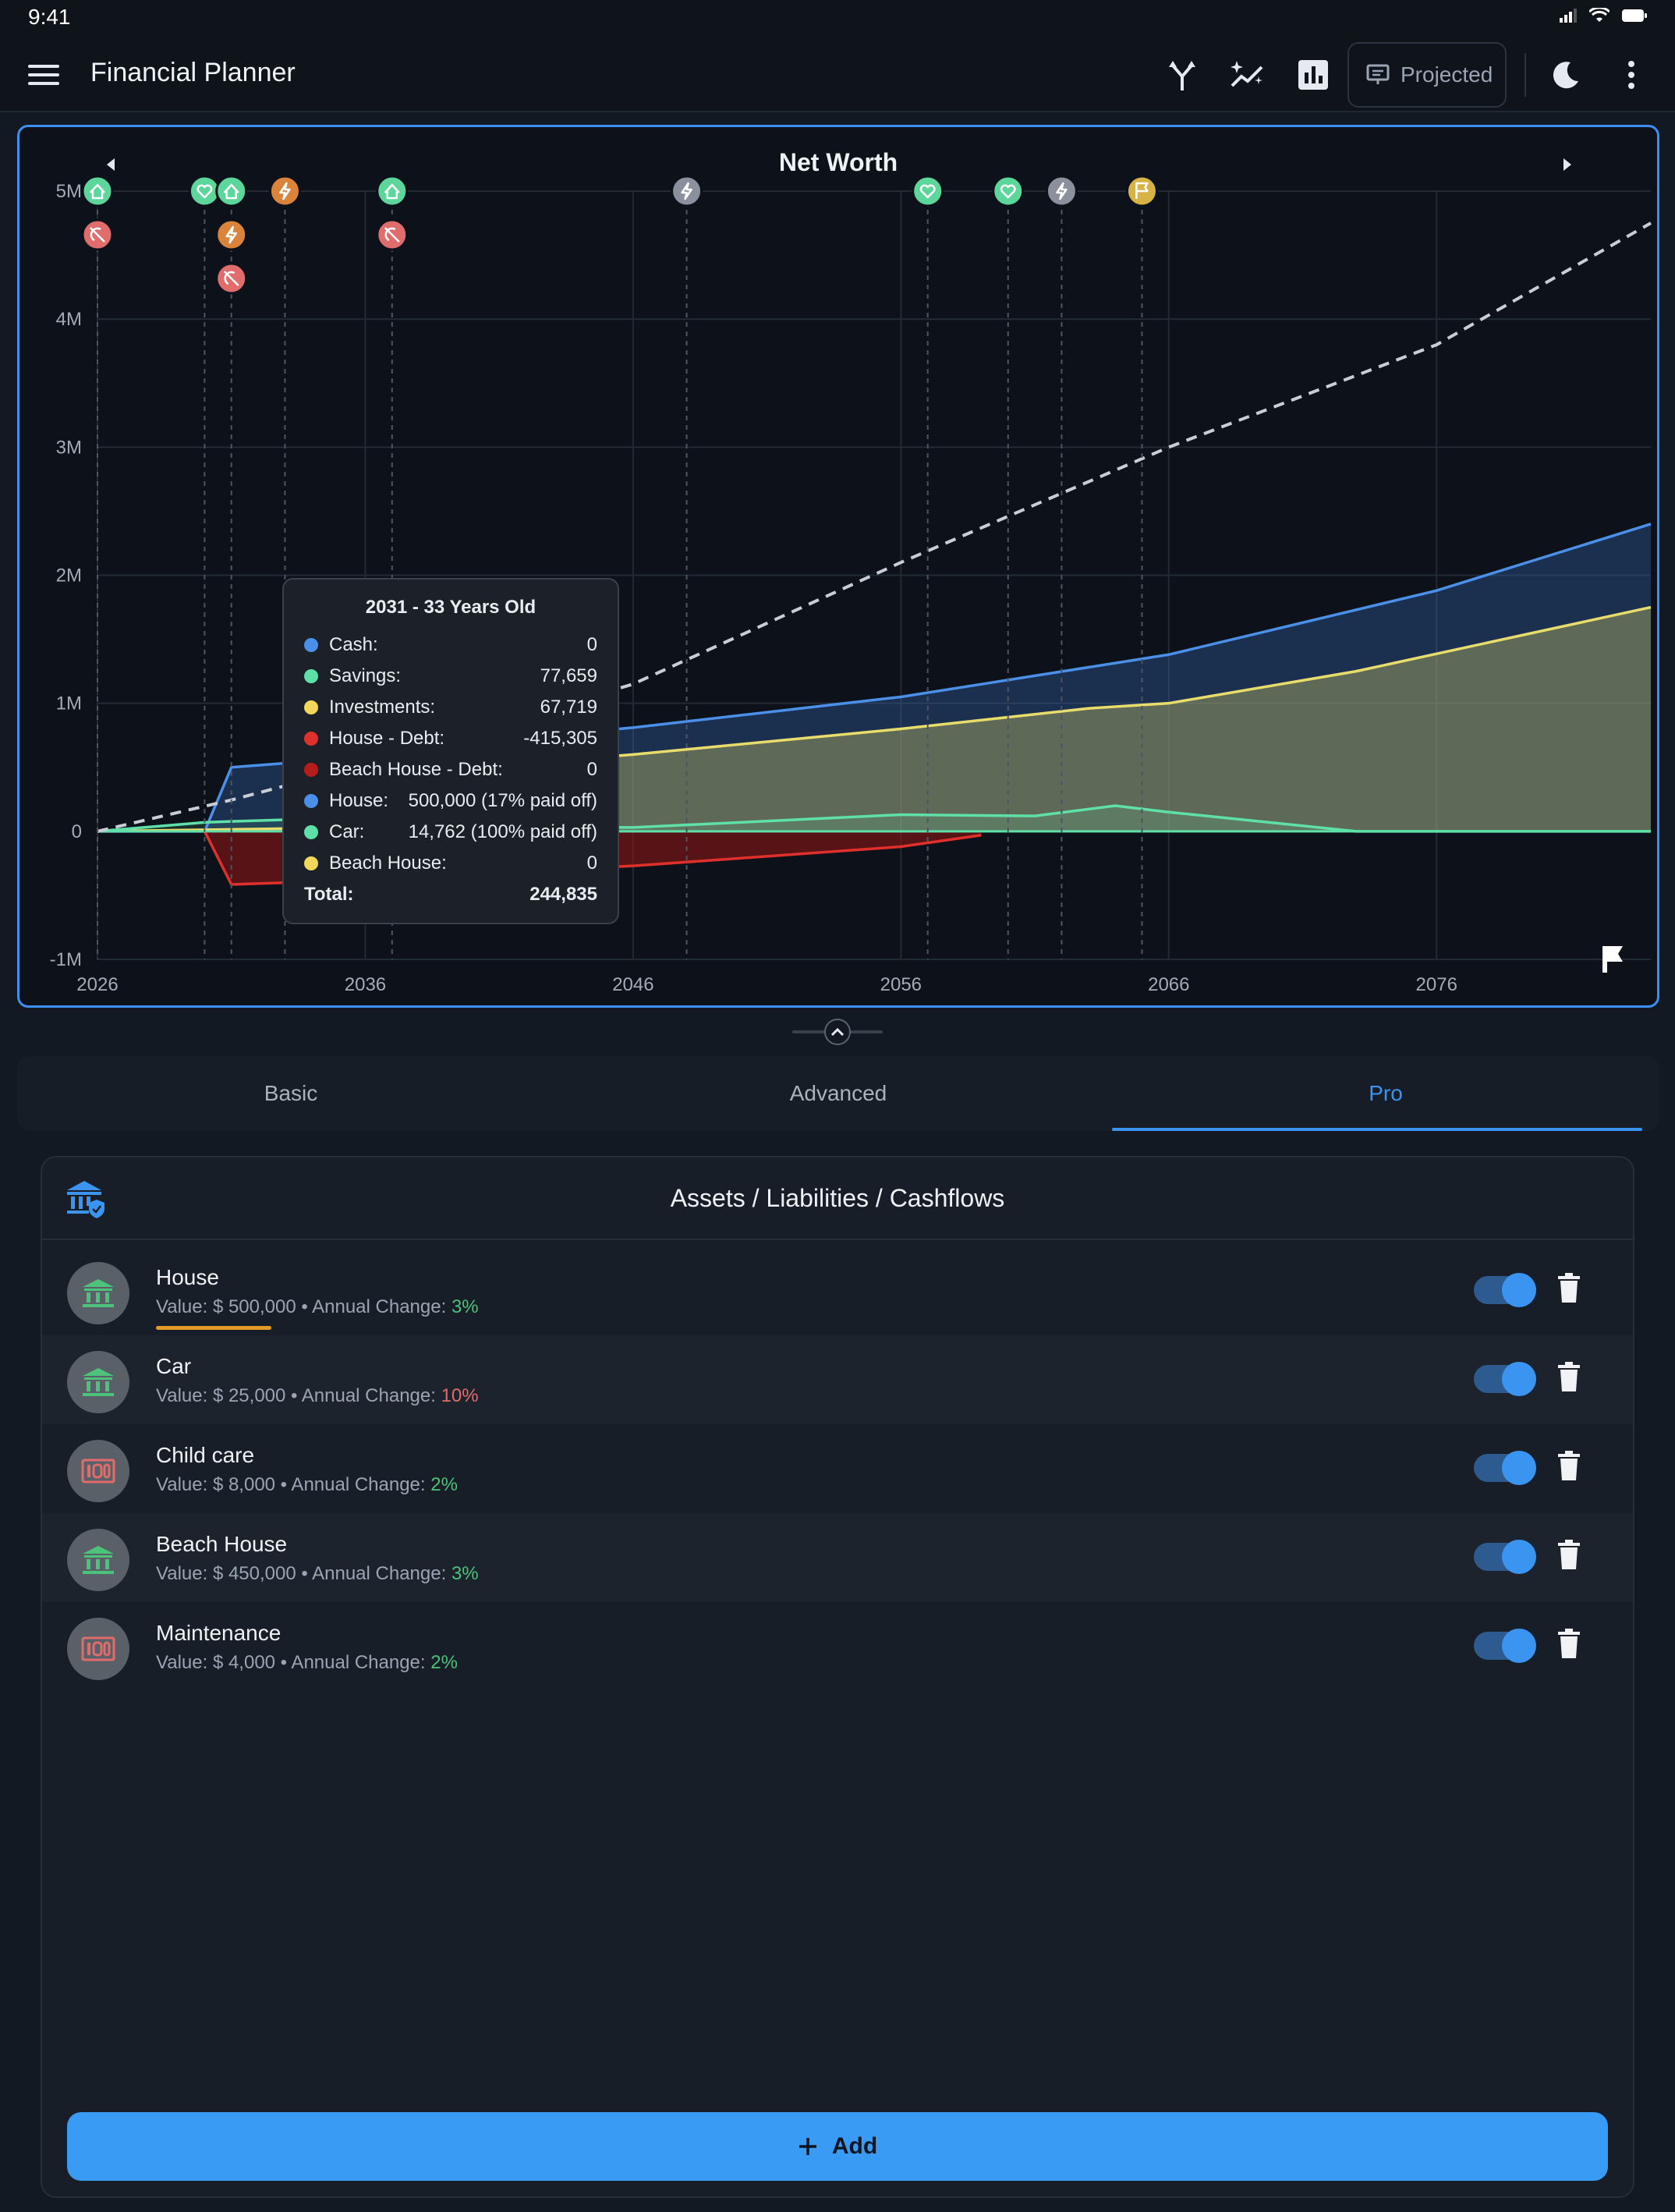 The image size is (1675, 2212). What do you see at coordinates (444, 1484) in the screenshot?
I see `item-annual-change: 2%` at bounding box center [444, 1484].